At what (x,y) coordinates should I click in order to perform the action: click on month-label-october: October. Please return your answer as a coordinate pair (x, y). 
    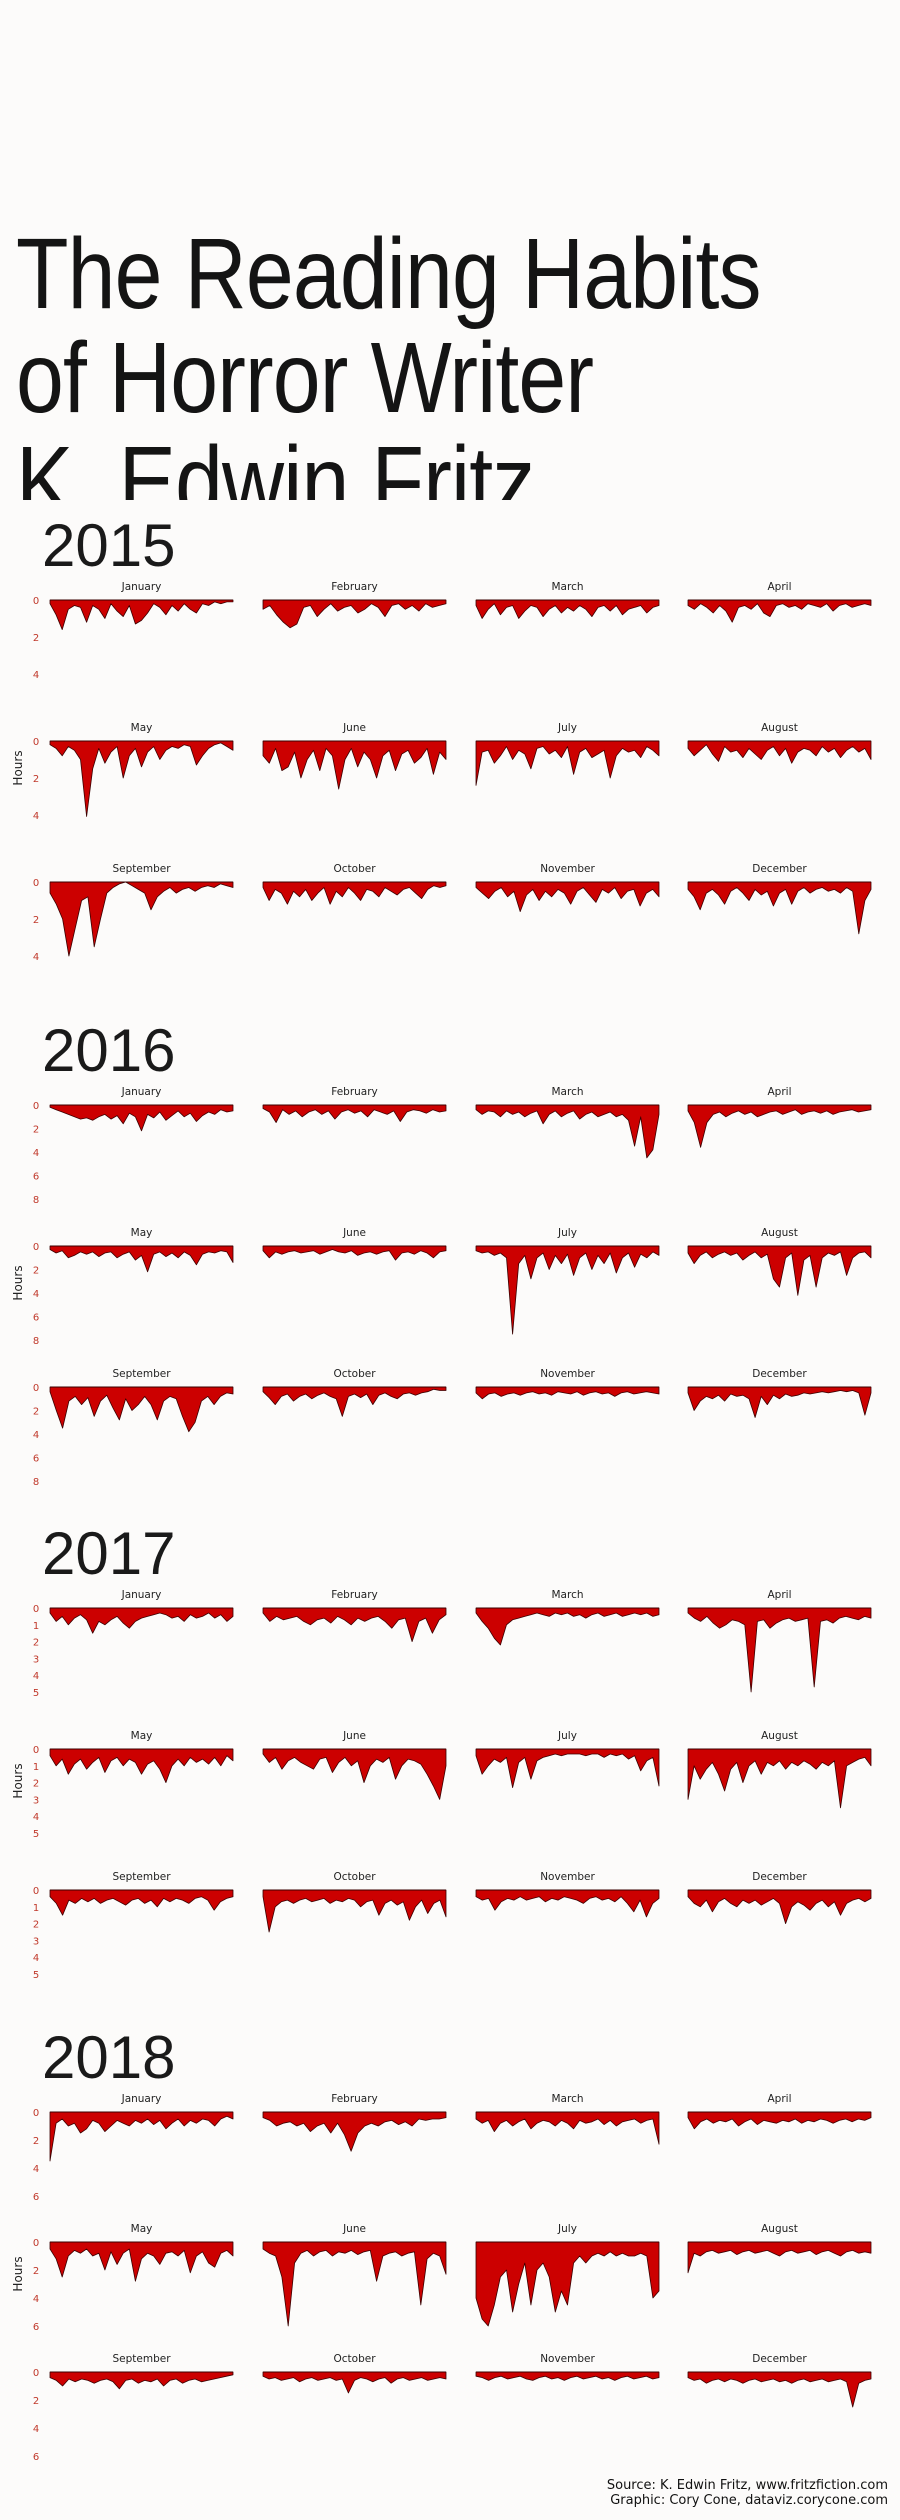
    Looking at the image, I should click on (354, 1374).